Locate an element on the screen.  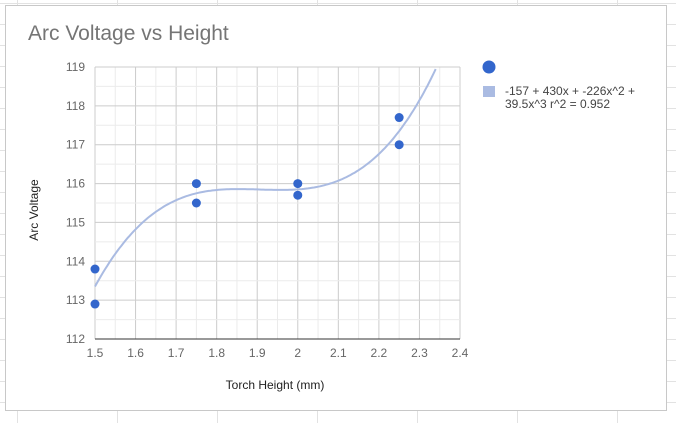
x-tick-label: 1.6 is located at coordinates (135, 353).